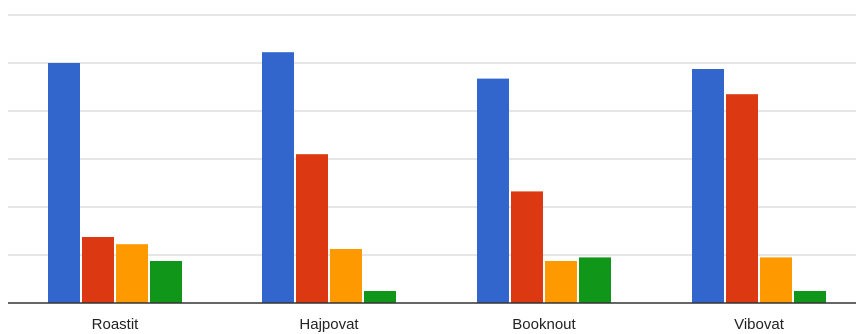  What do you see at coordinates (116, 324) in the screenshot?
I see `x-tick-label-roastit: Roastit` at bounding box center [116, 324].